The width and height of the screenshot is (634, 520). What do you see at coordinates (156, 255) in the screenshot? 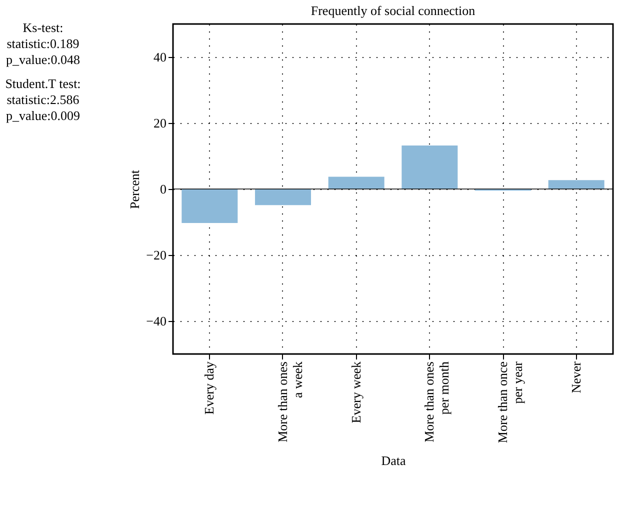
I see `y-tick-label: −20` at bounding box center [156, 255].